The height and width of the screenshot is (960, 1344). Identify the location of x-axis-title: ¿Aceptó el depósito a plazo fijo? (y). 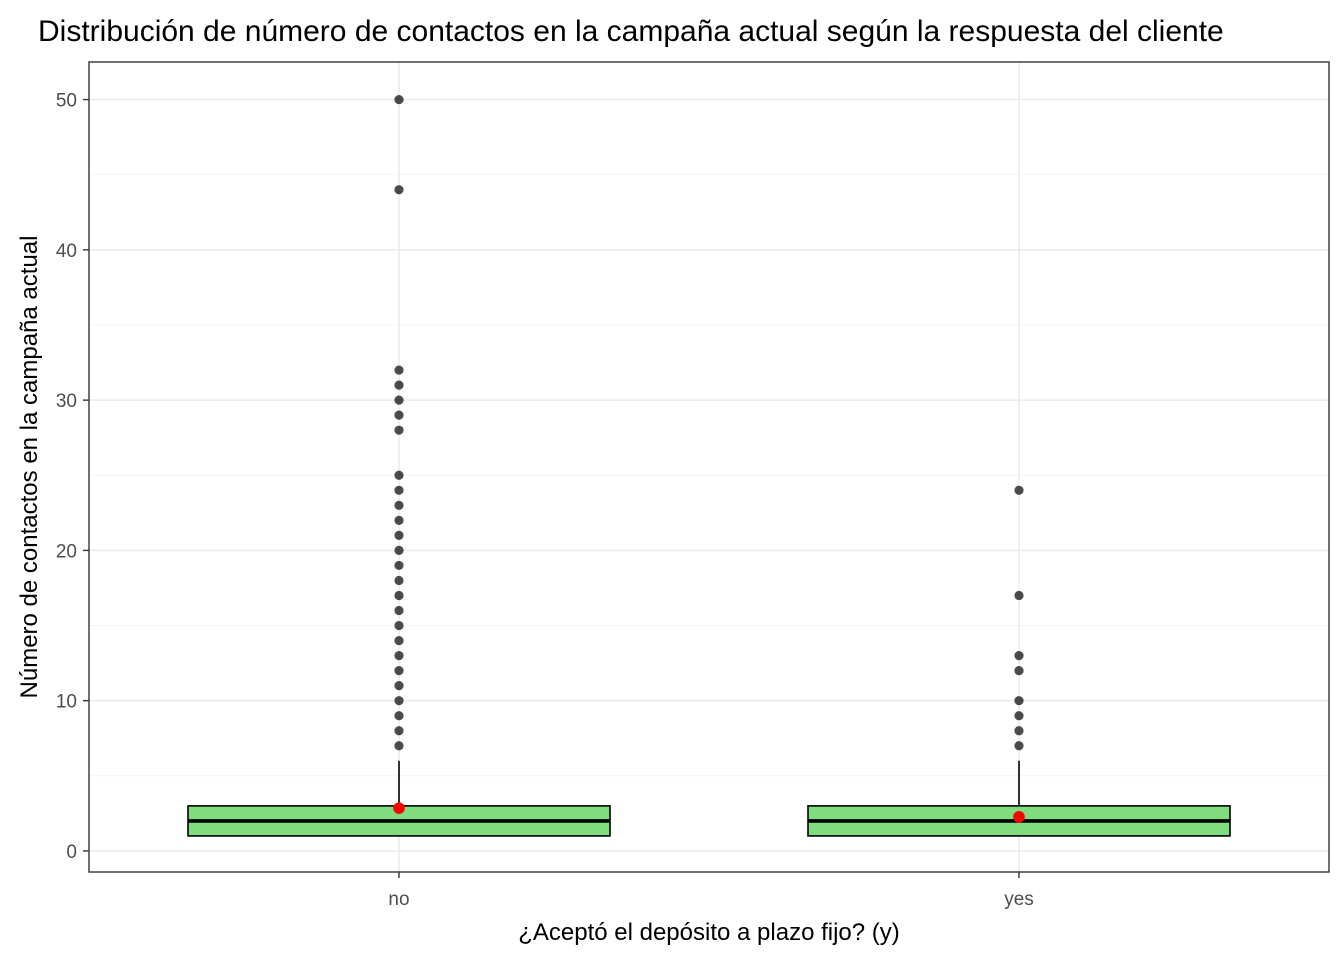
(709, 932).